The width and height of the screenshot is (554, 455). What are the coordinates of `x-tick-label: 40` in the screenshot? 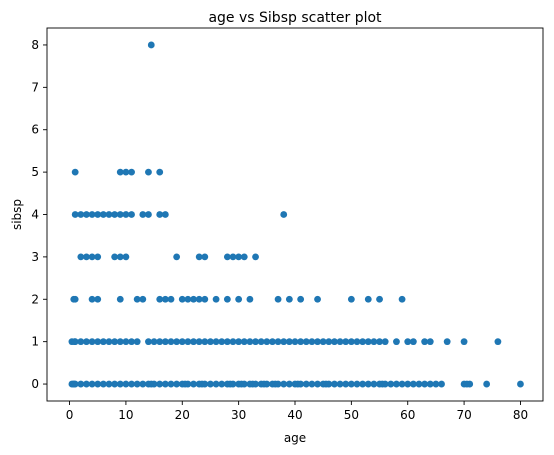 It's located at (294, 415).